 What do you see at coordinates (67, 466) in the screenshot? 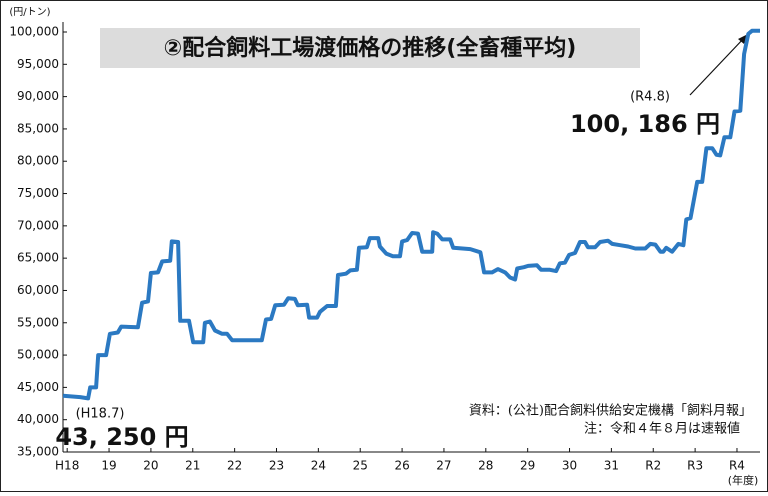
I see `x-tick-label: H18` at bounding box center [67, 466].